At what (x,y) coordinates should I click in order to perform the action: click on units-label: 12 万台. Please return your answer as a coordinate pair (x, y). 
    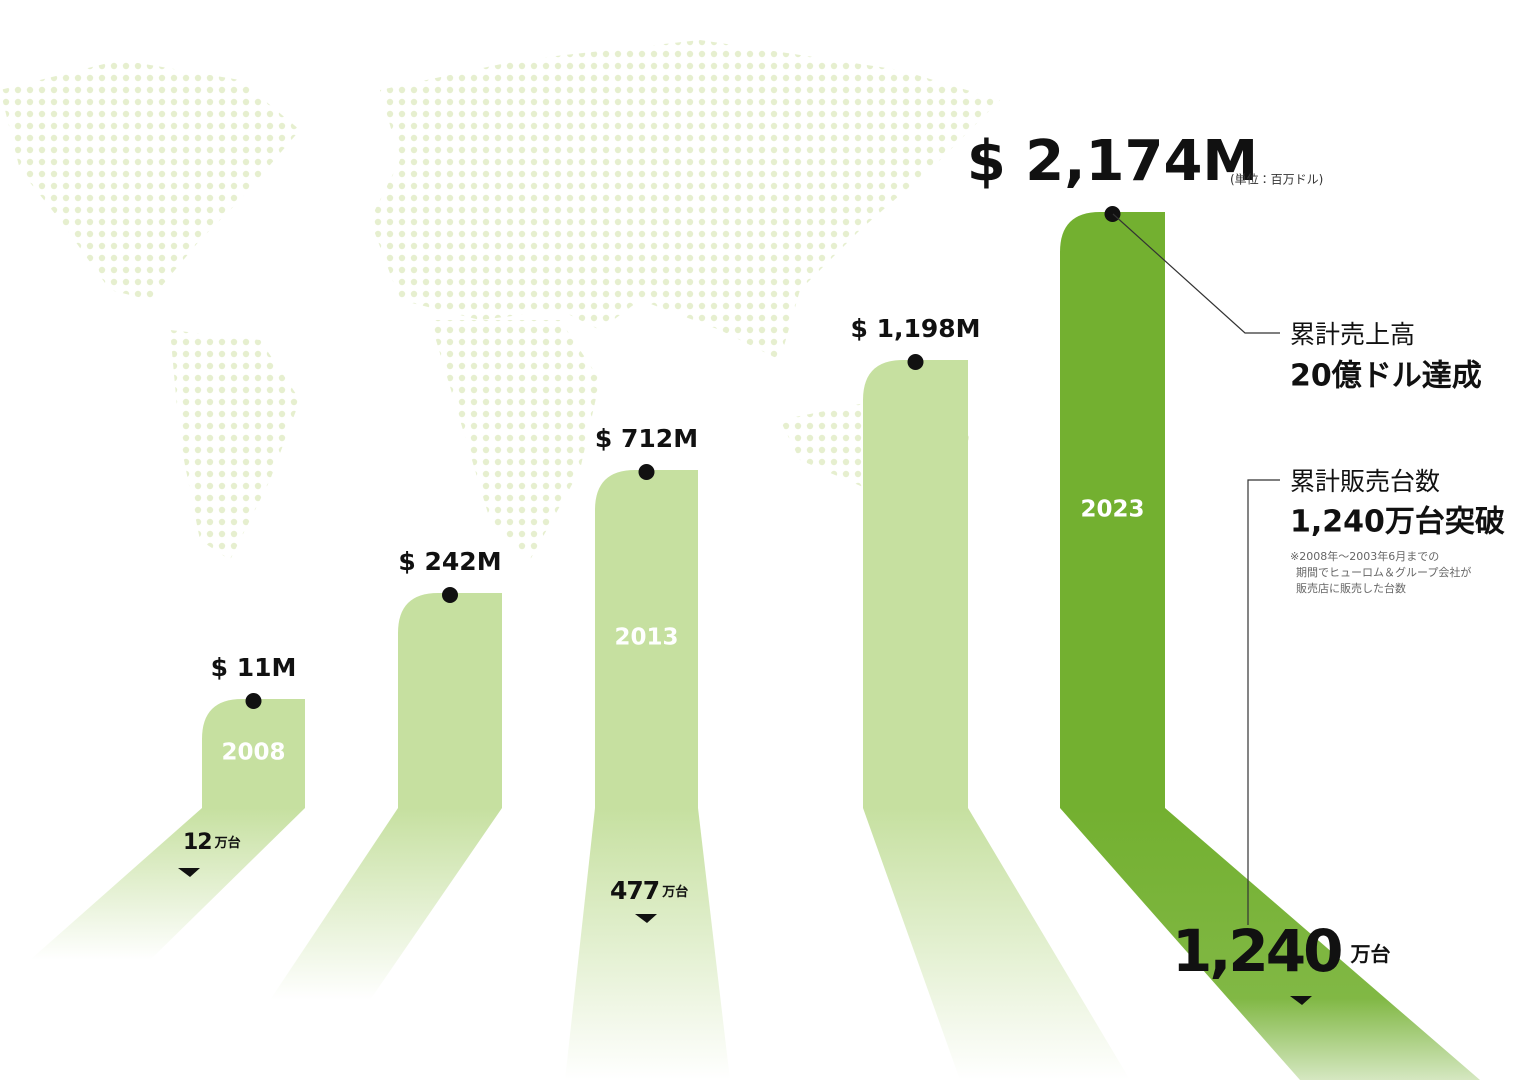
    Looking at the image, I should click on (212, 842).